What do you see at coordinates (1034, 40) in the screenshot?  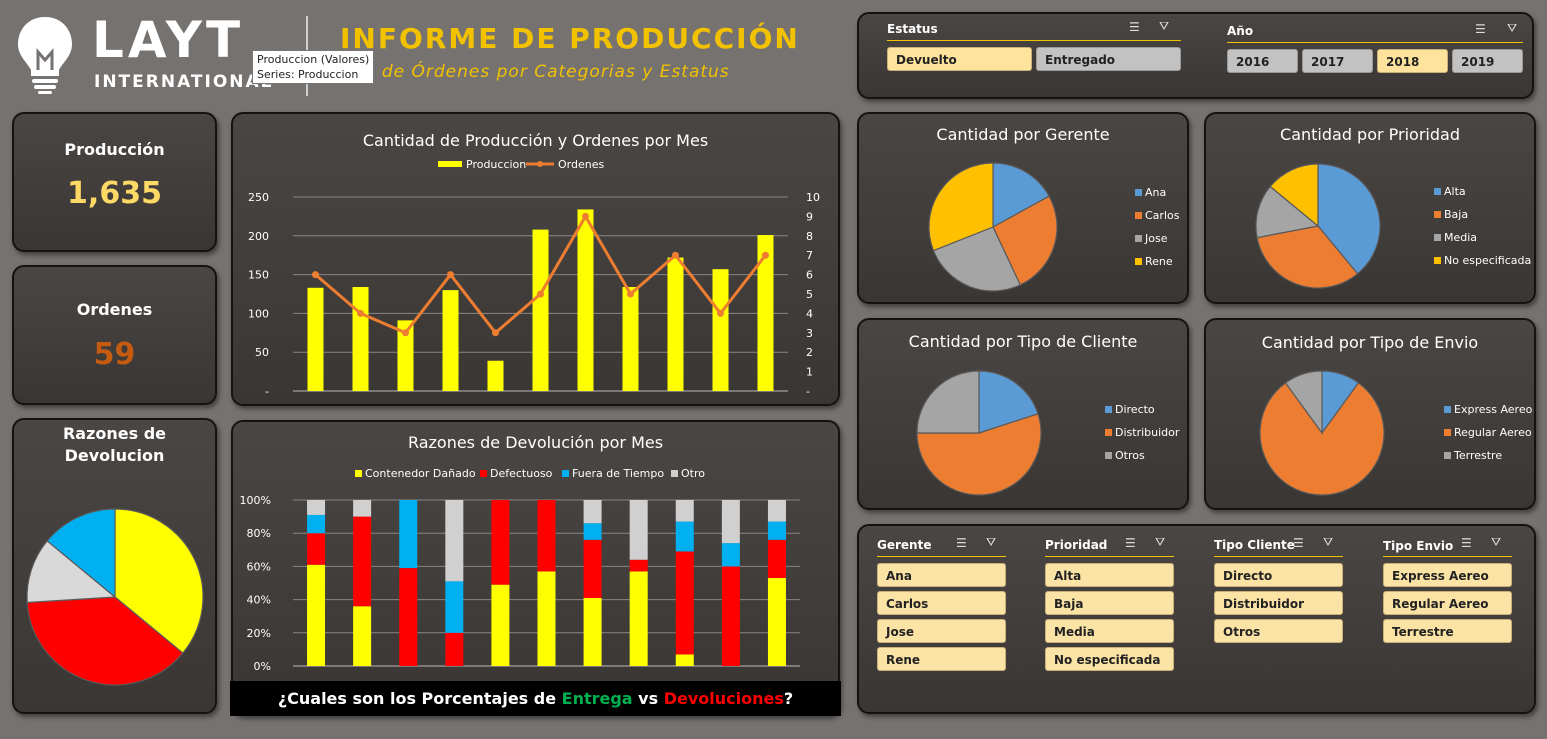 I see `estatus-slicer-line` at bounding box center [1034, 40].